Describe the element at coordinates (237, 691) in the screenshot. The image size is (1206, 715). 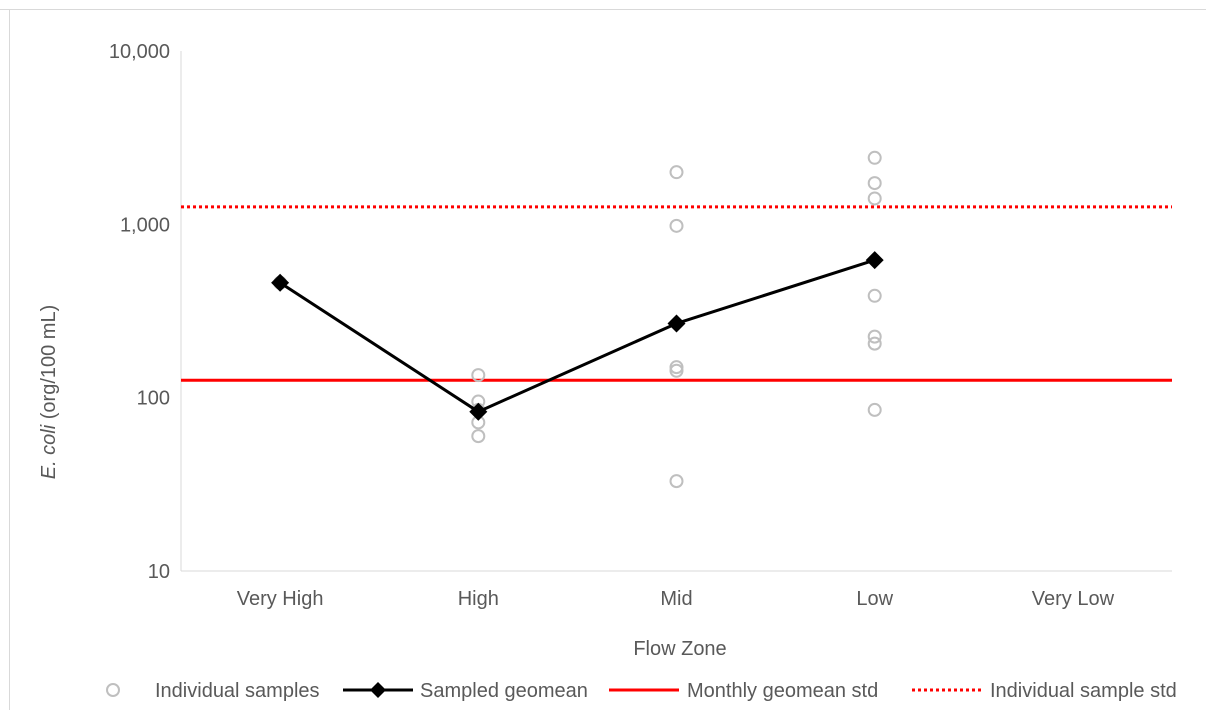
I see `legend-individual-samples-label: Individual samples` at that location.